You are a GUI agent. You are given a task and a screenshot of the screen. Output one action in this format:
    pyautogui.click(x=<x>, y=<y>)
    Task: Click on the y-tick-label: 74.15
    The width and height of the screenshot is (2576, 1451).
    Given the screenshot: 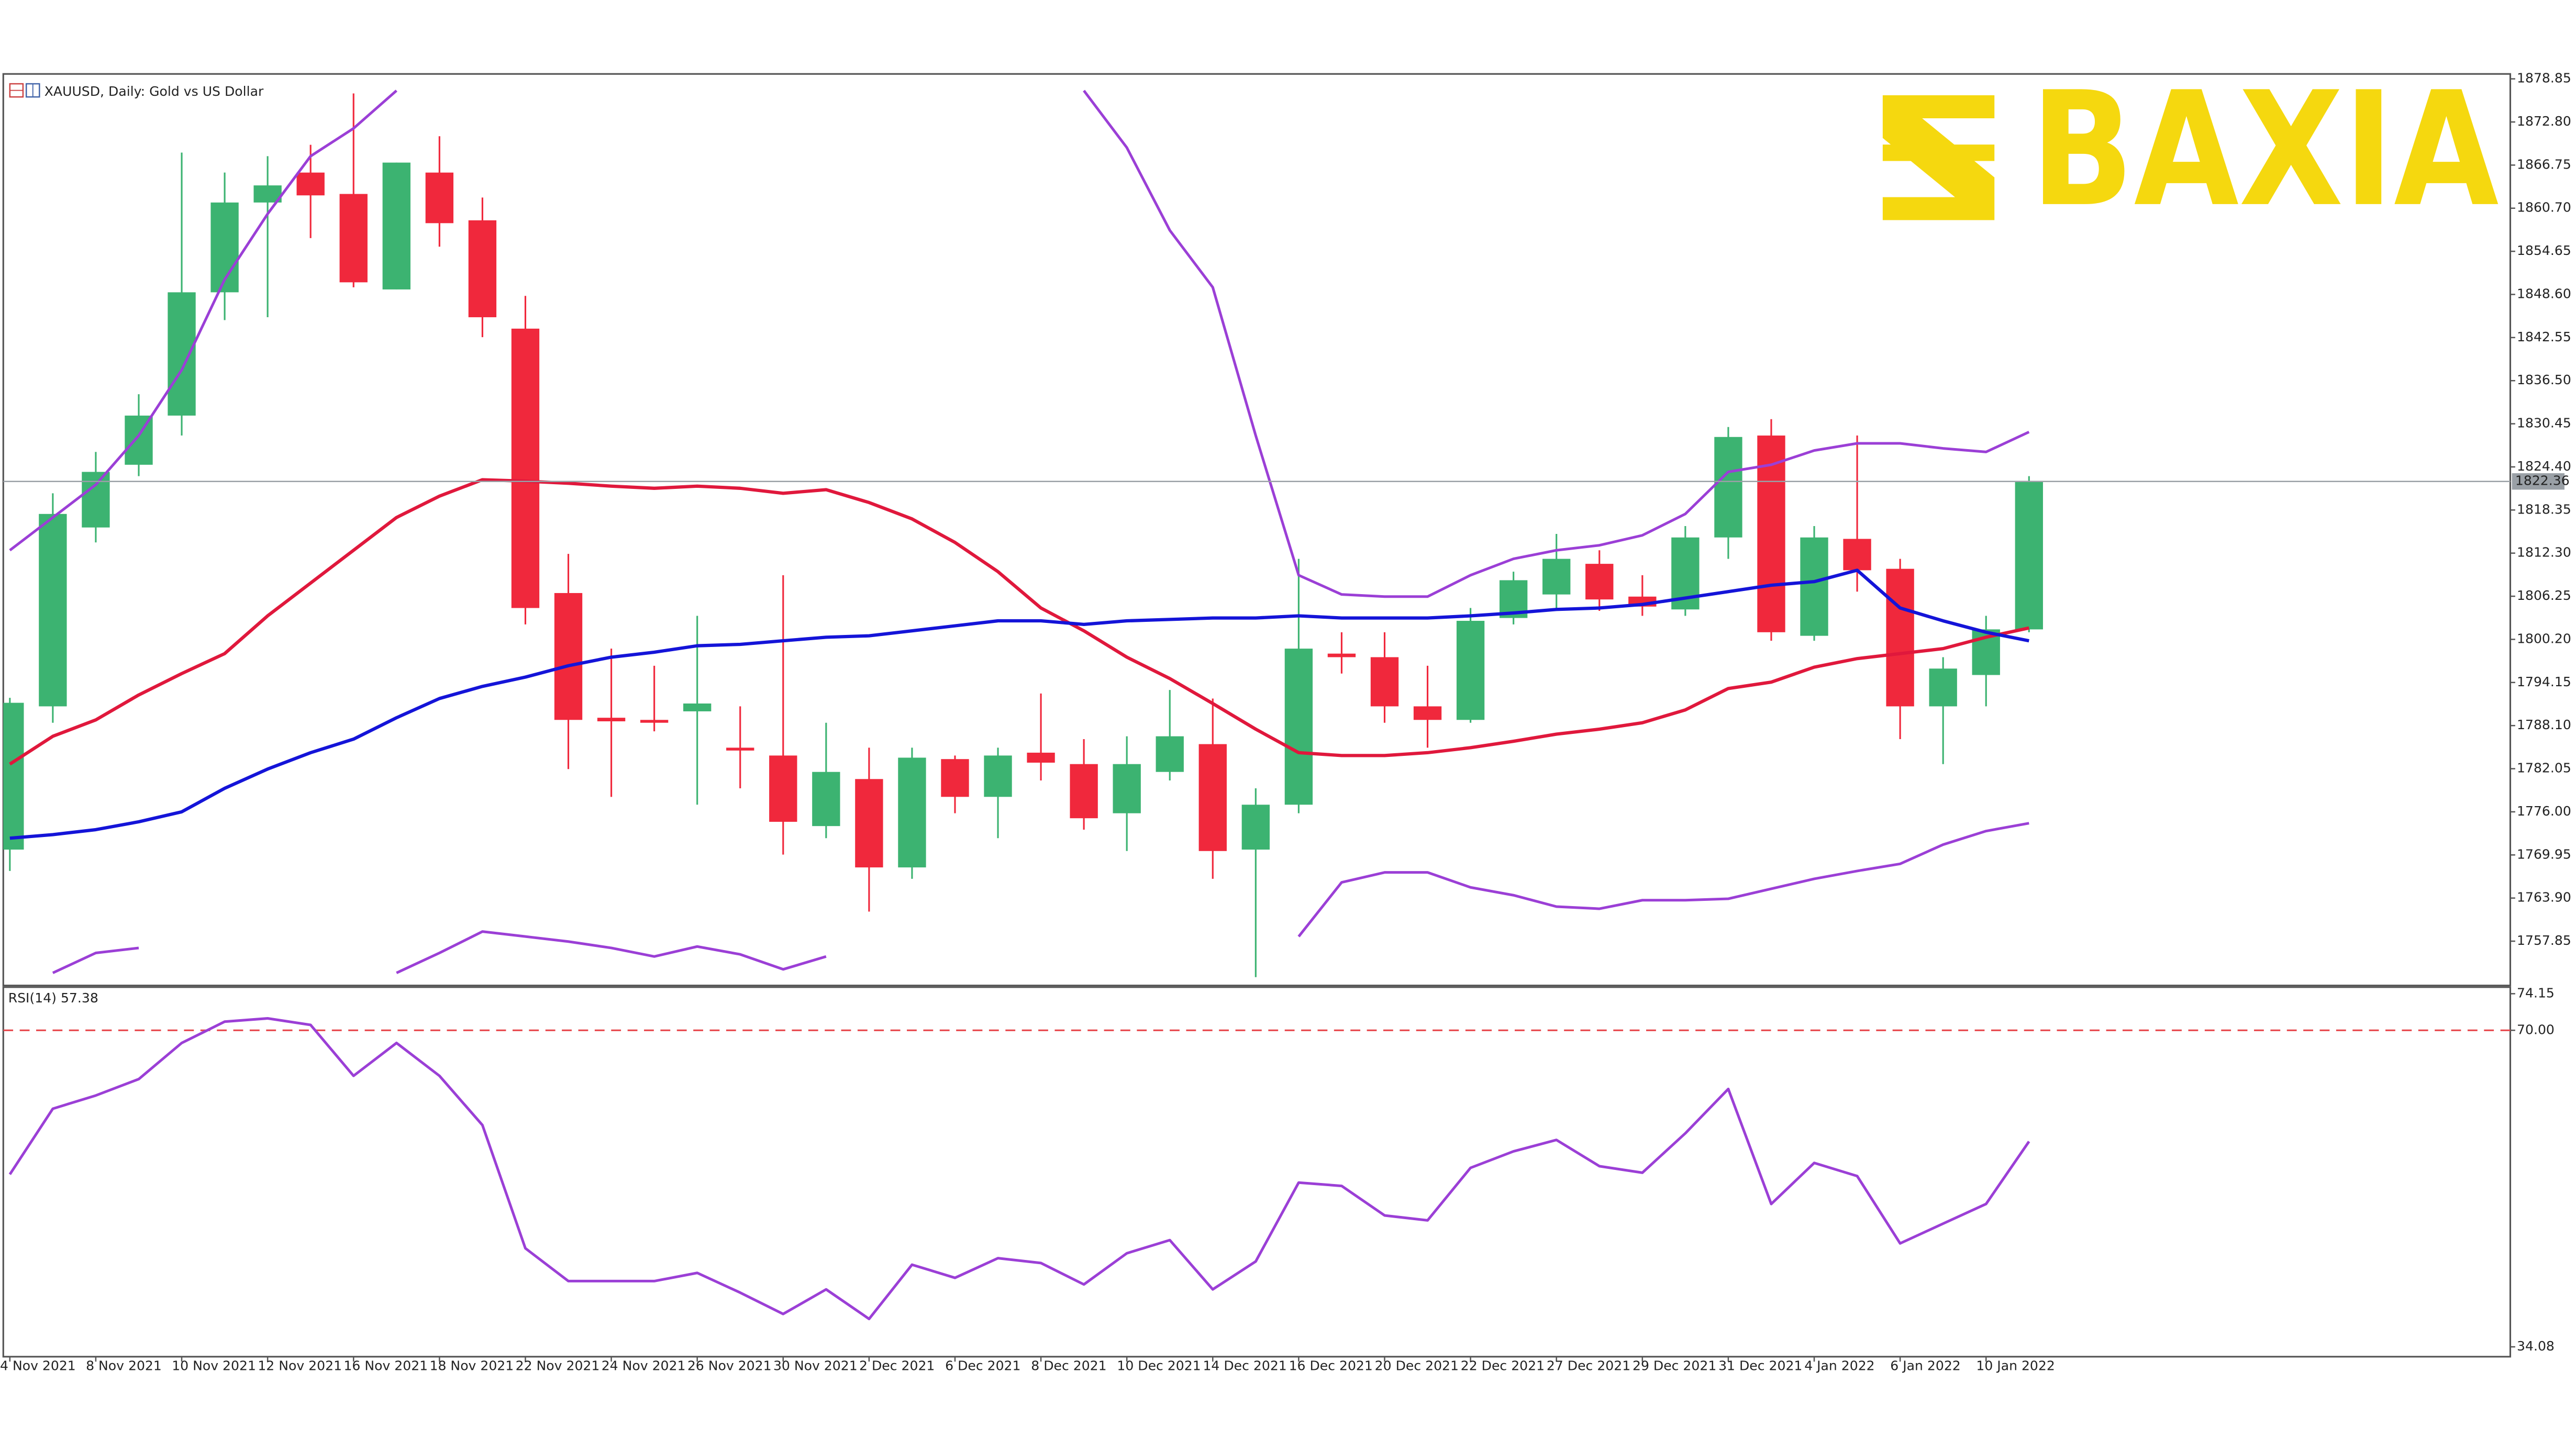 What is the action you would take?
    pyautogui.click(x=2536, y=993)
    